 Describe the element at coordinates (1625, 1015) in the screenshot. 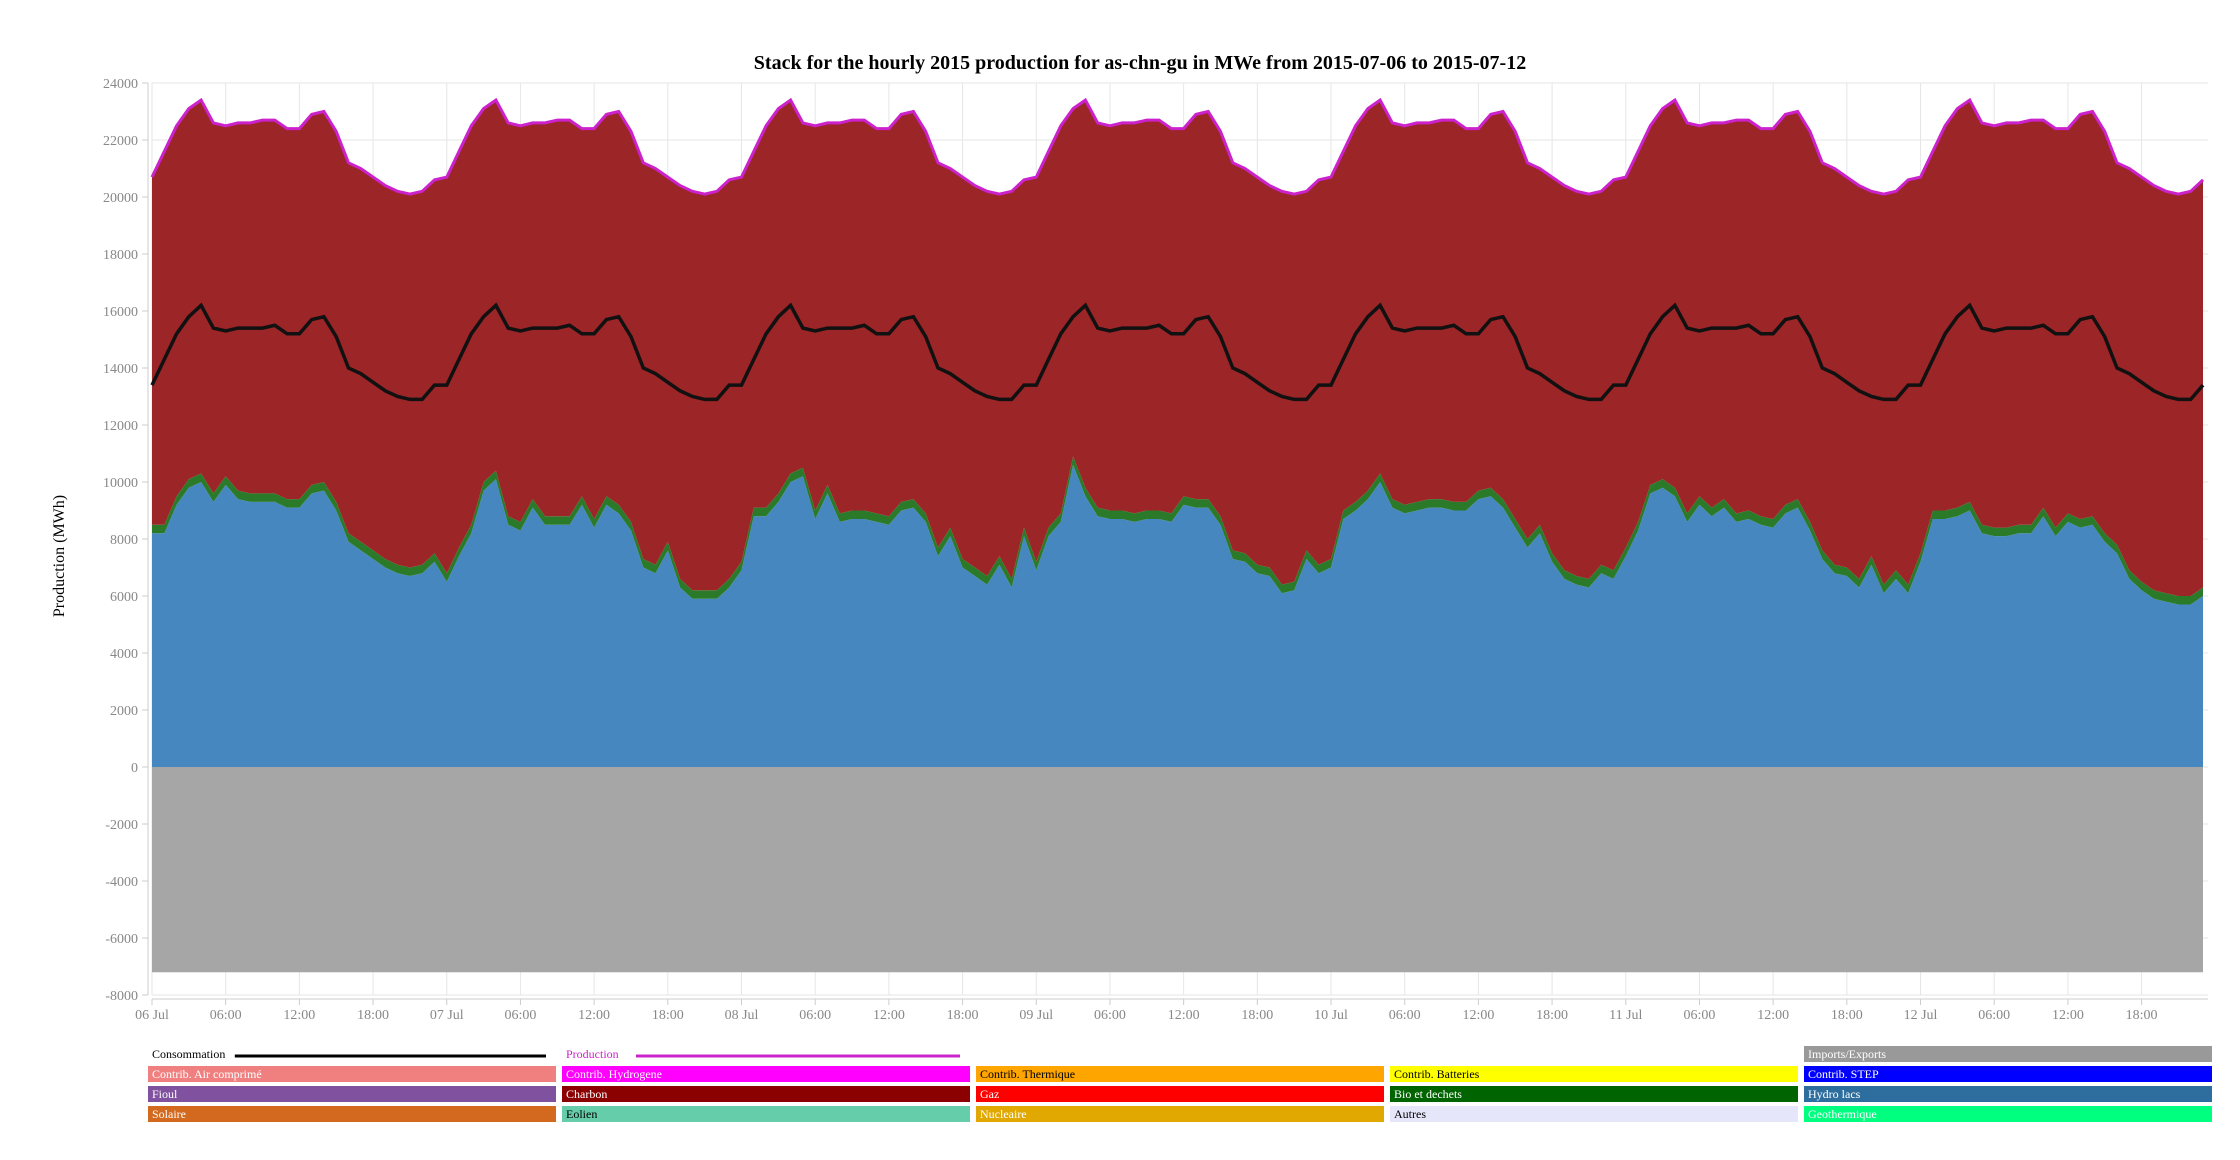

I see `x-tick-label: 11 Jul` at that location.